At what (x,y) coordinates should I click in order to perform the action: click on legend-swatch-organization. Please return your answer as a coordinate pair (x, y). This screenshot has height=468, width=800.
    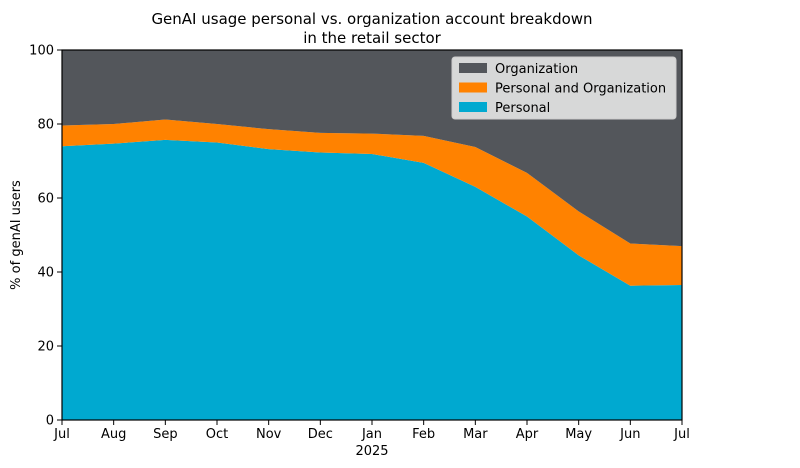
    Looking at the image, I should click on (473, 68).